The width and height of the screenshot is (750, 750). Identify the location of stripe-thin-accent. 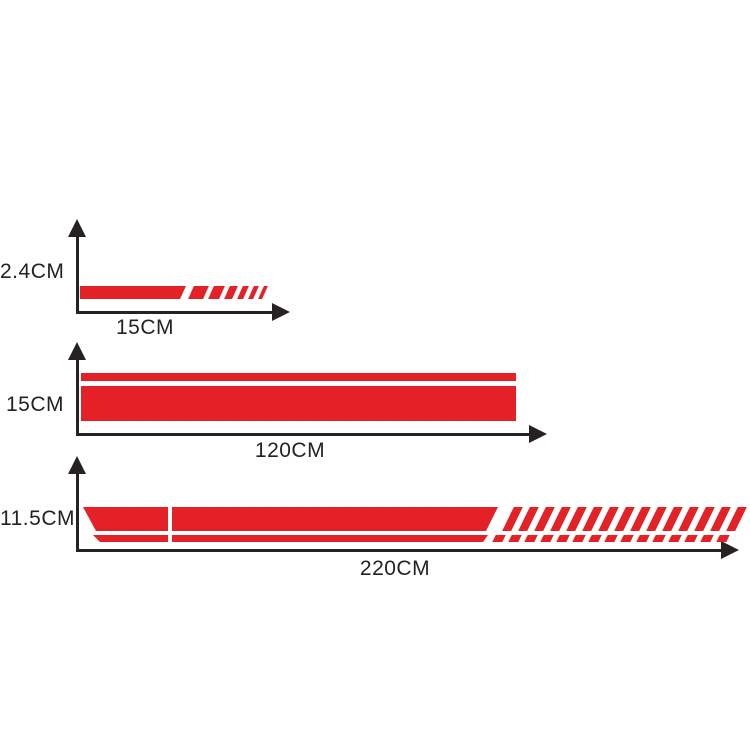
(298, 377).